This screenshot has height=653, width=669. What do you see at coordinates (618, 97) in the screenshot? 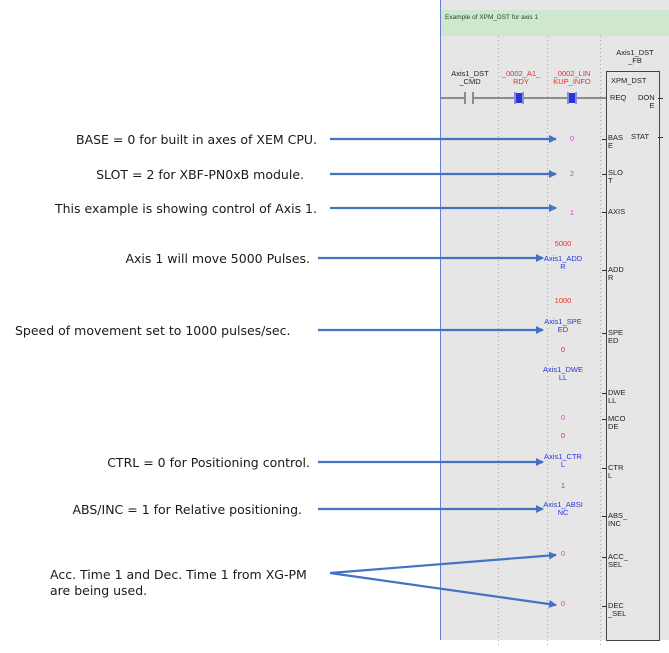
I see `pin-req: REQ` at bounding box center [618, 97].